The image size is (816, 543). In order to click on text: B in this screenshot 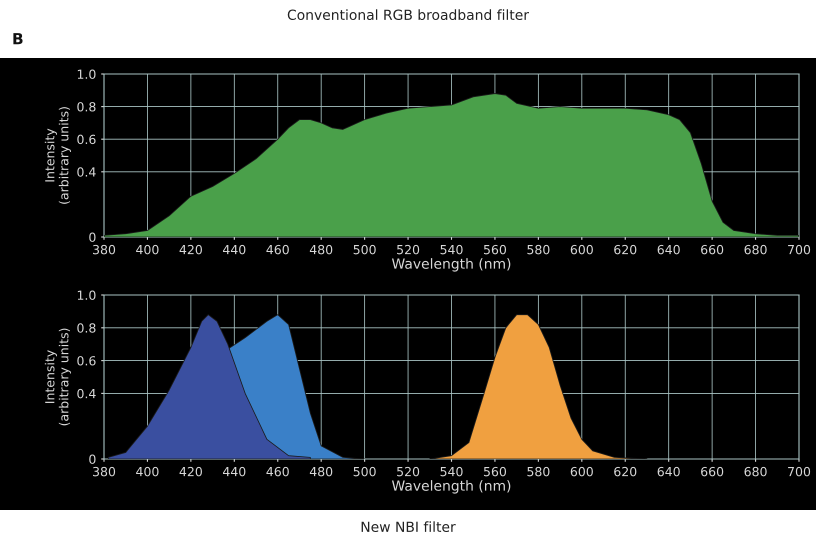, I will do `click(18, 38)`.